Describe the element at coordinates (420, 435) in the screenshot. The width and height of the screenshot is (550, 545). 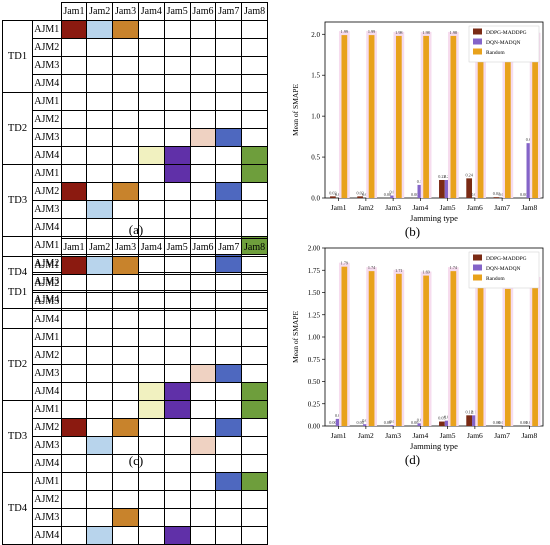
I see `x-tick-label: Jam4` at that location.